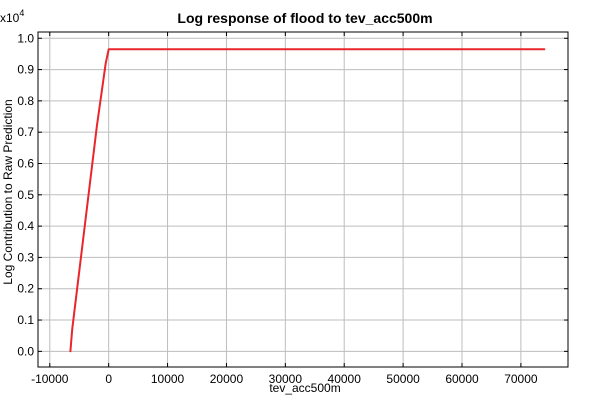 The image size is (600, 400). Describe the element at coordinates (168, 379) in the screenshot. I see `x-tick-label: 10000` at that location.